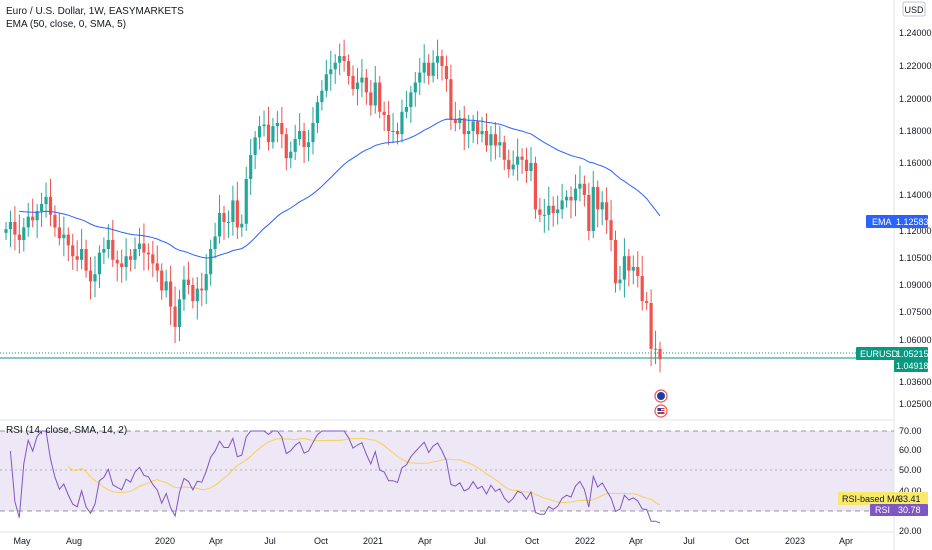 The width and height of the screenshot is (932, 550). Describe the element at coordinates (910, 450) in the screenshot. I see `rsi-tick-label: 60.00` at that location.